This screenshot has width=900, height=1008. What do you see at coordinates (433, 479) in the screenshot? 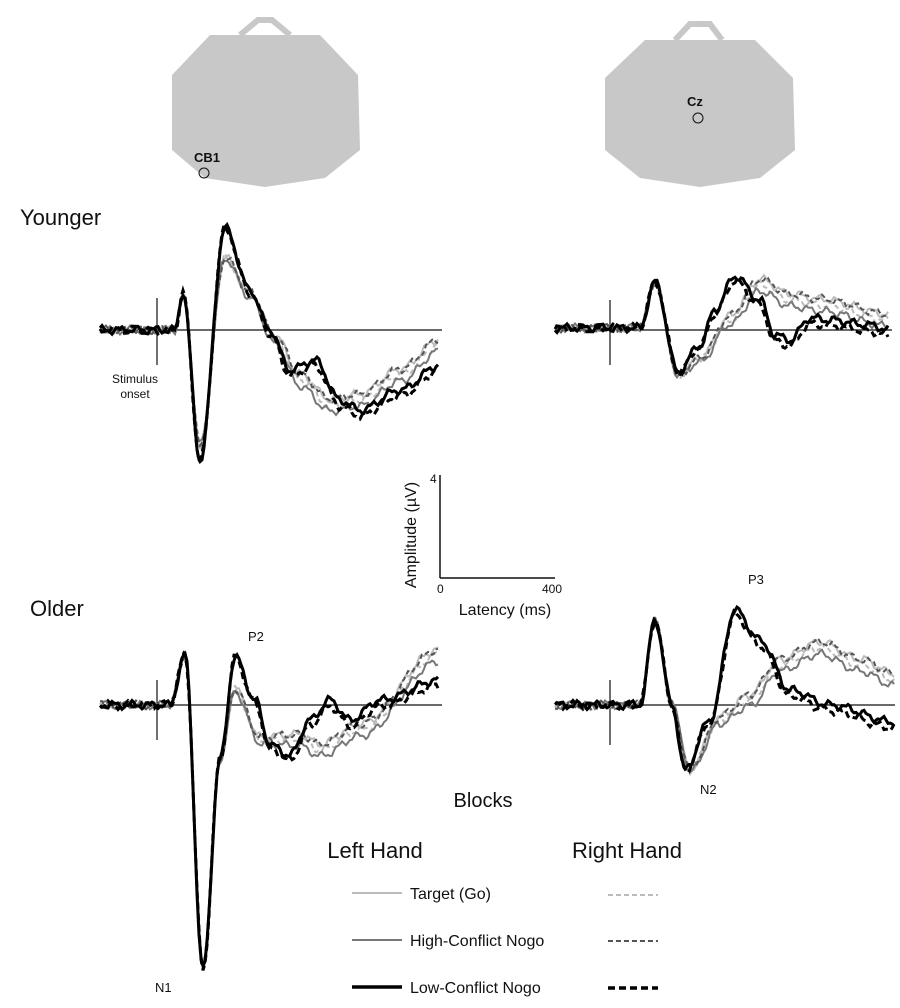
I see `scale-label: 4` at bounding box center [433, 479].